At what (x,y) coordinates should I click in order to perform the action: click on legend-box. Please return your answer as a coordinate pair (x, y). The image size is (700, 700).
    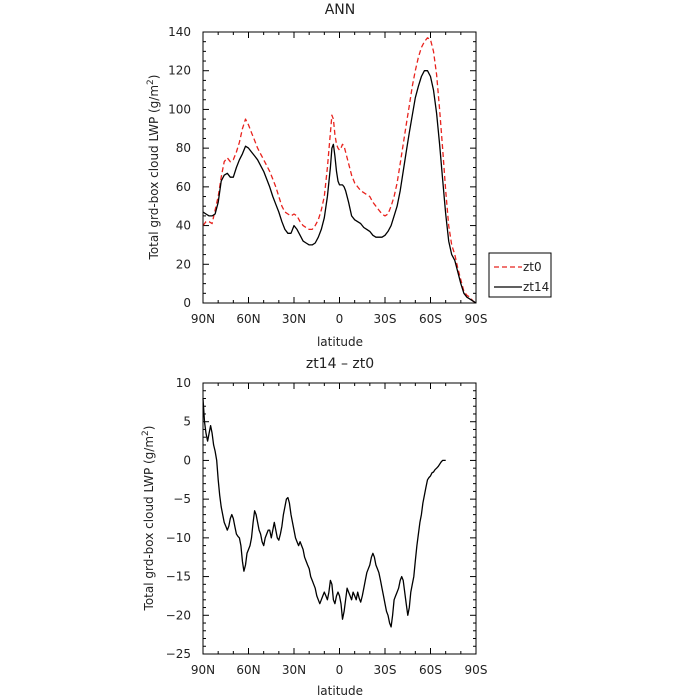
    Looking at the image, I should click on (520, 275).